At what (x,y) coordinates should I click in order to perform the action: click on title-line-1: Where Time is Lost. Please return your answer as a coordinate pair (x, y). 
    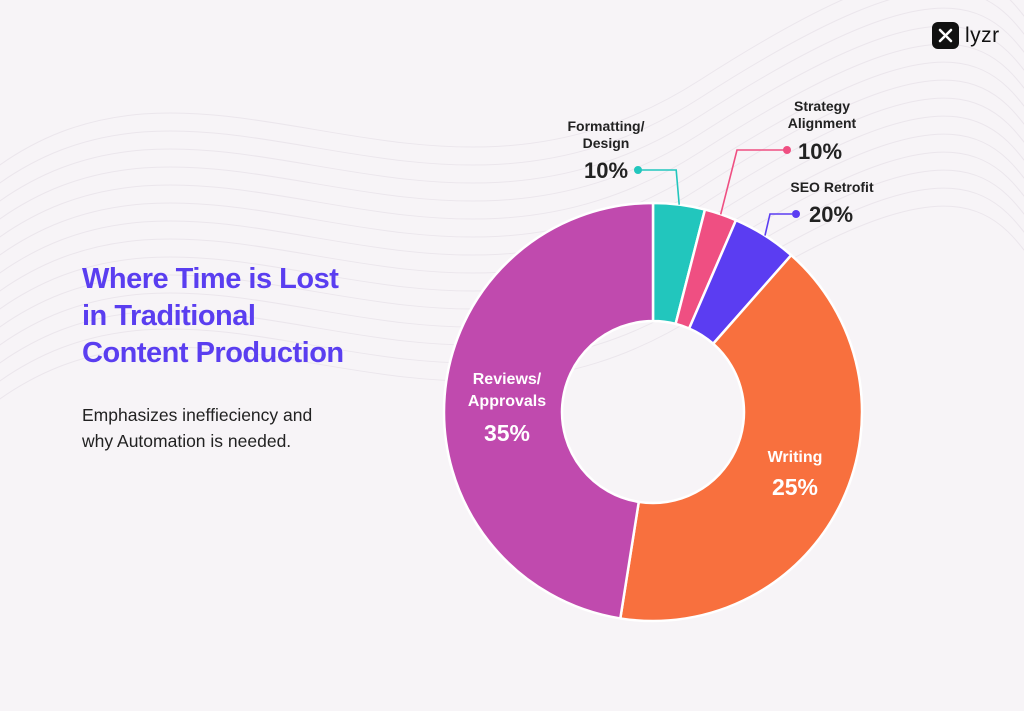
    Looking at the image, I should click on (210, 279).